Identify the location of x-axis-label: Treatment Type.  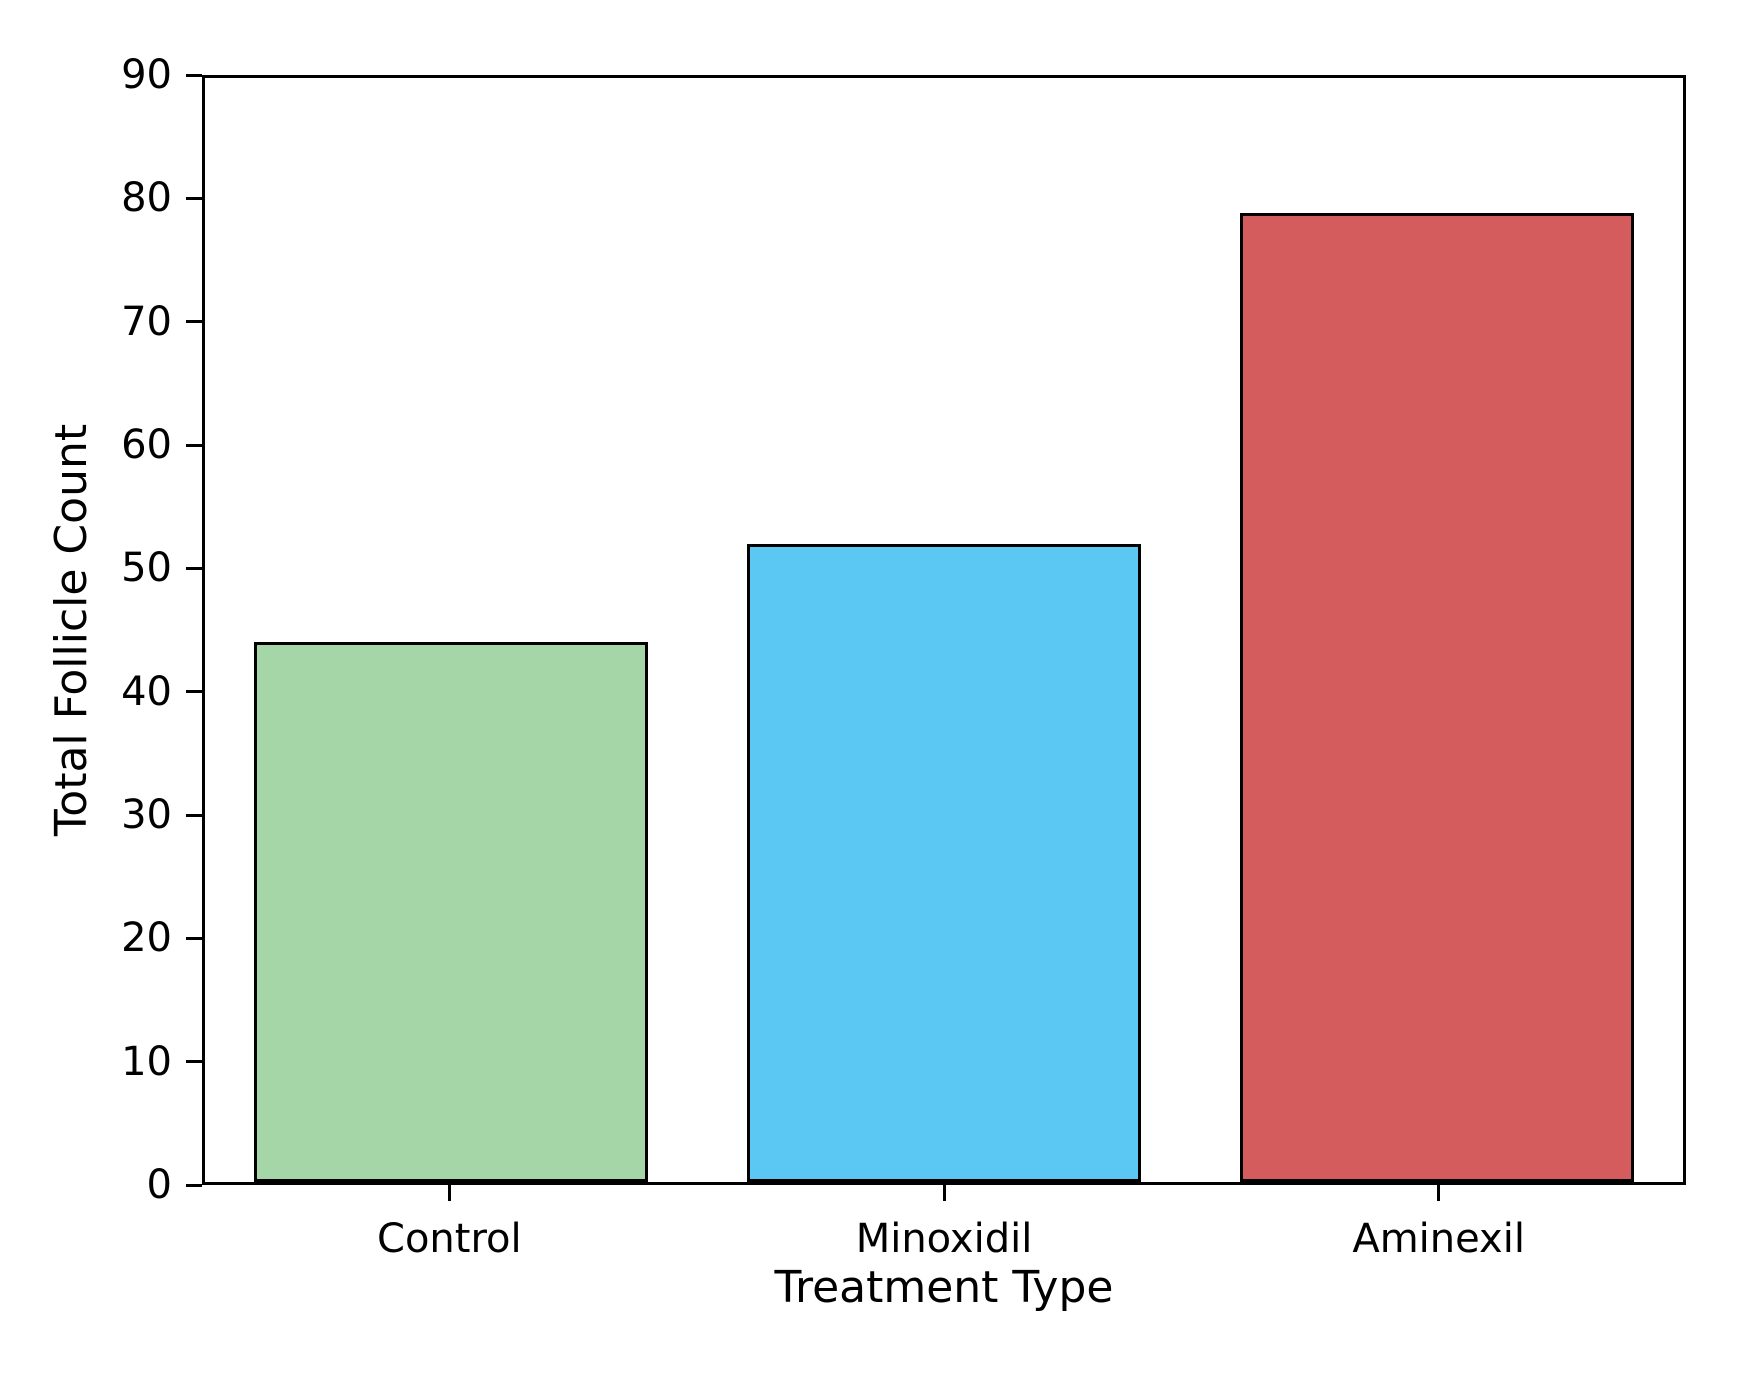
(944, 1287).